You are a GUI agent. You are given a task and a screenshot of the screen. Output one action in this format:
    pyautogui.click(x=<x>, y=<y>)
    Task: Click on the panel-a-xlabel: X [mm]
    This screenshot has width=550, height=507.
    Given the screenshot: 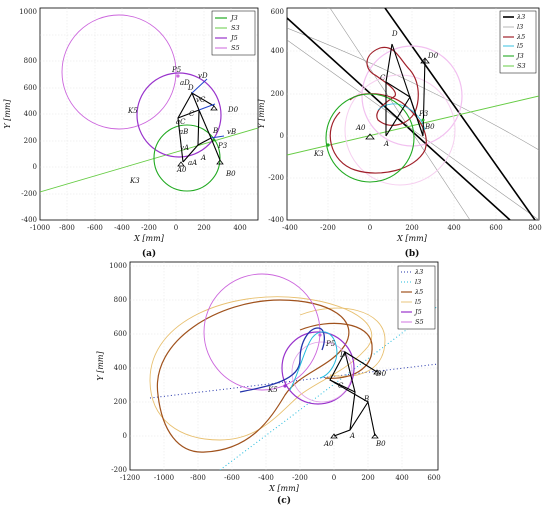 What is the action you would take?
    pyautogui.click(x=149, y=238)
    